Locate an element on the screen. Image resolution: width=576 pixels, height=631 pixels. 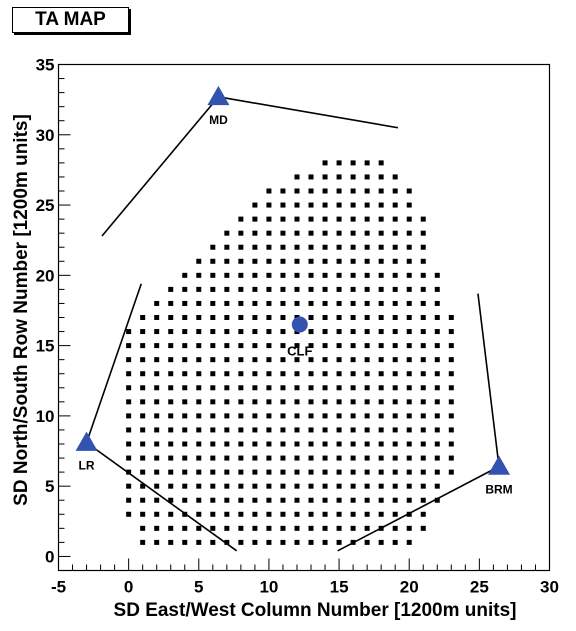
station-clf-marker is located at coordinates (299, 324).